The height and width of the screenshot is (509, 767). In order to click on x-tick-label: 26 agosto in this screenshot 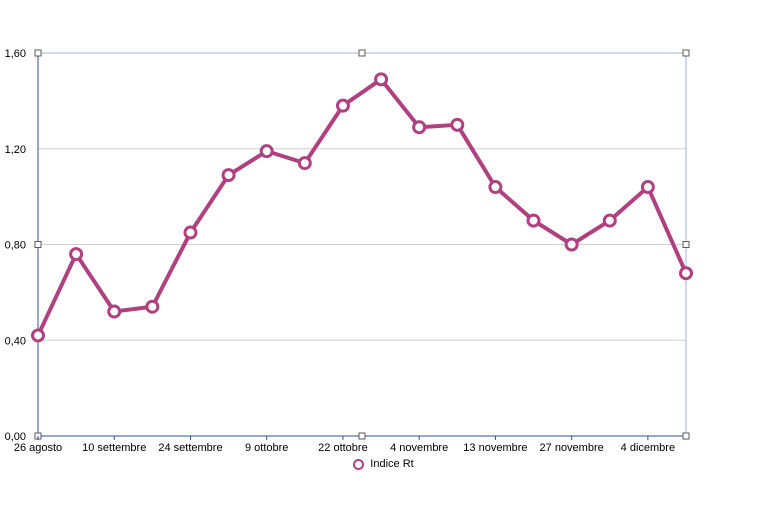, I will do `click(38, 448)`.